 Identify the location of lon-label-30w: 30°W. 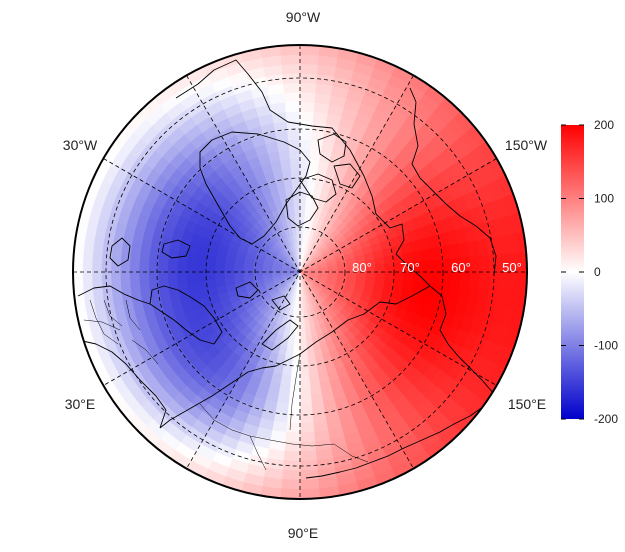
(80, 145).